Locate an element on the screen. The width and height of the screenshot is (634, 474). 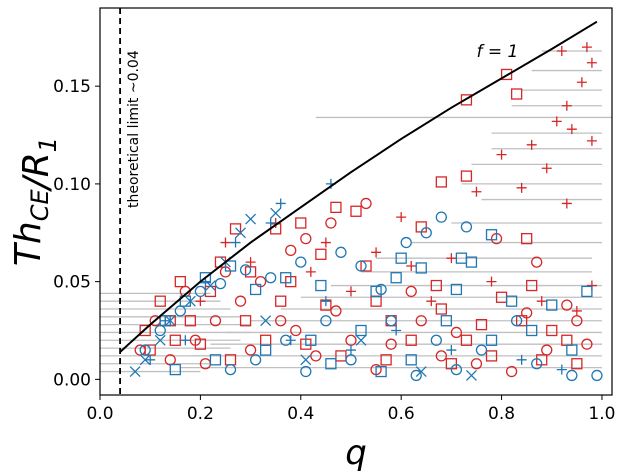
x-tick-label: 0.4 is located at coordinates (300, 414).